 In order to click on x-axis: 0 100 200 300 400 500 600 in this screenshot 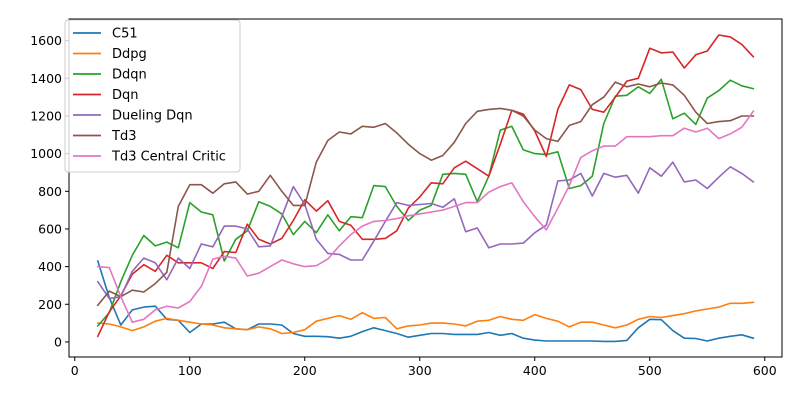, I will do `click(424, 367)`.